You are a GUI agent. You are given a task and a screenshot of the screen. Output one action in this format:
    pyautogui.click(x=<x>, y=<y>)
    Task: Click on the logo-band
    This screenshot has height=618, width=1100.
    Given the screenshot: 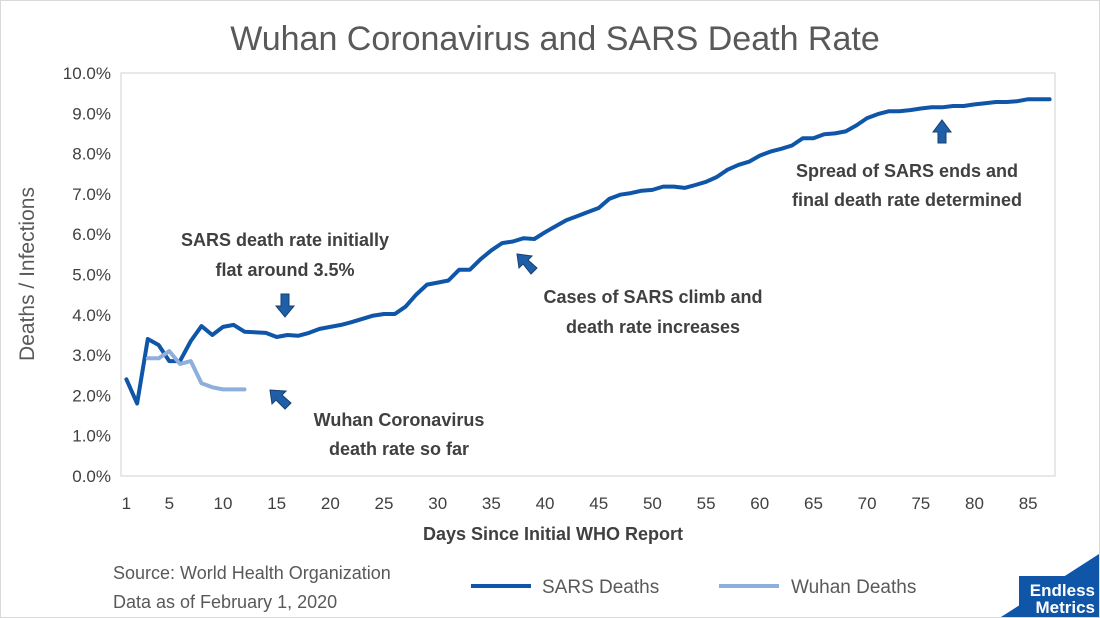 What is the action you would take?
    pyautogui.click(x=1059, y=596)
    